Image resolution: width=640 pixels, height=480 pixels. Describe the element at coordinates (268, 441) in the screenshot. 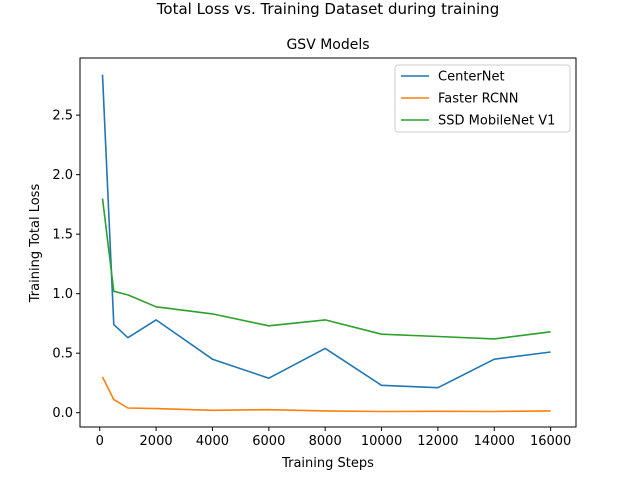

I see `x-tick-label: 6000` at that location.